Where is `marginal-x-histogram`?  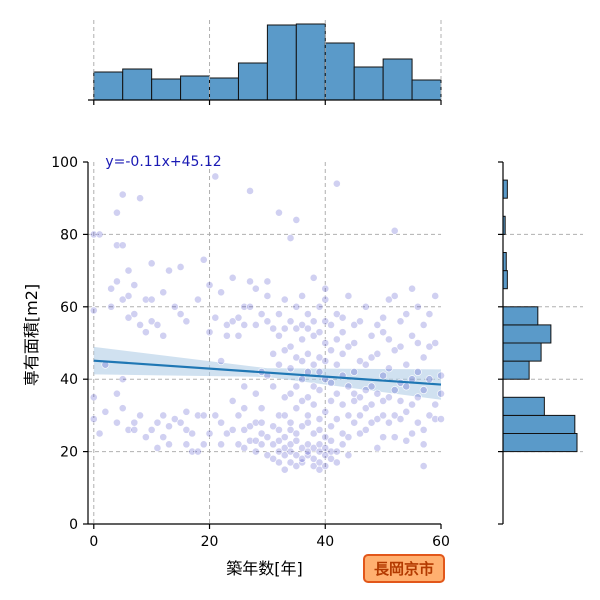
marginal-x-histogram is located at coordinates (265, 62).